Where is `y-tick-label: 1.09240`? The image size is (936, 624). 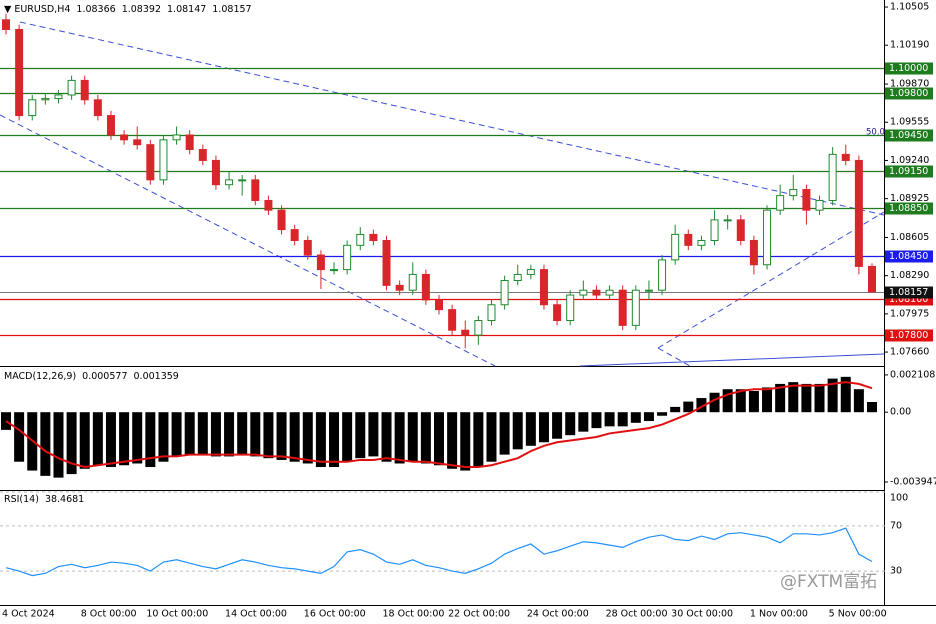 y-tick-label: 1.09240 is located at coordinates (909, 160).